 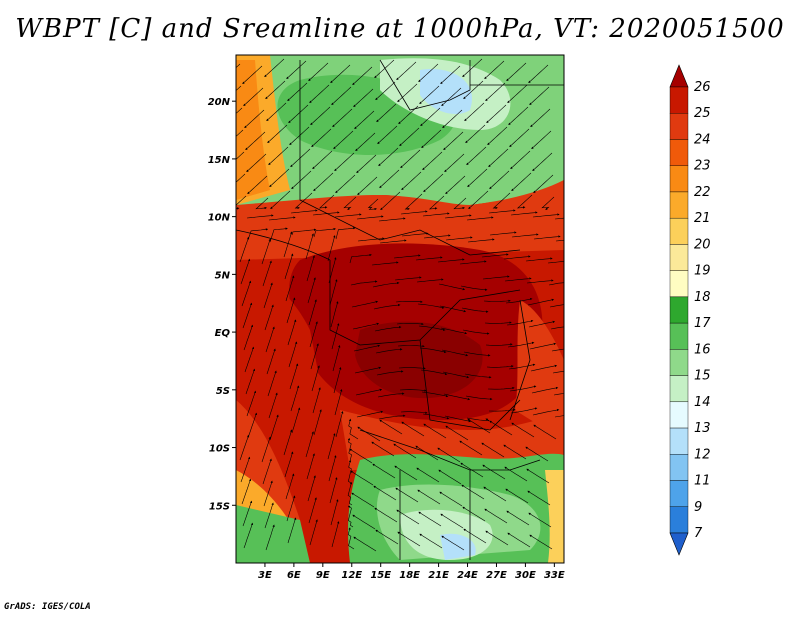 I want to click on lat-tick-label: 15S, so click(x=219, y=506).